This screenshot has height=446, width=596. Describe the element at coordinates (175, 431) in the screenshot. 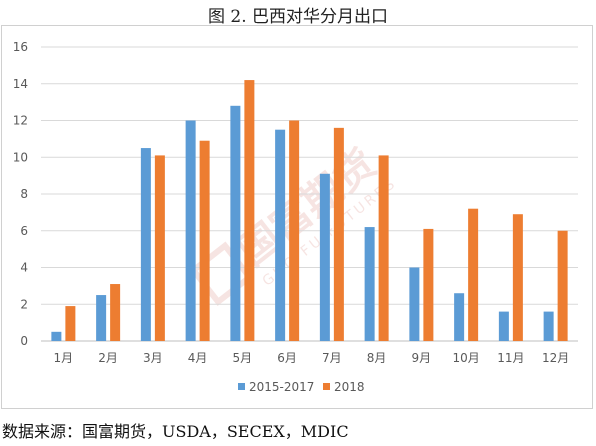

I see `source-note: 数据来源：国富期货，USDA，SECEX，MDIC` at that location.